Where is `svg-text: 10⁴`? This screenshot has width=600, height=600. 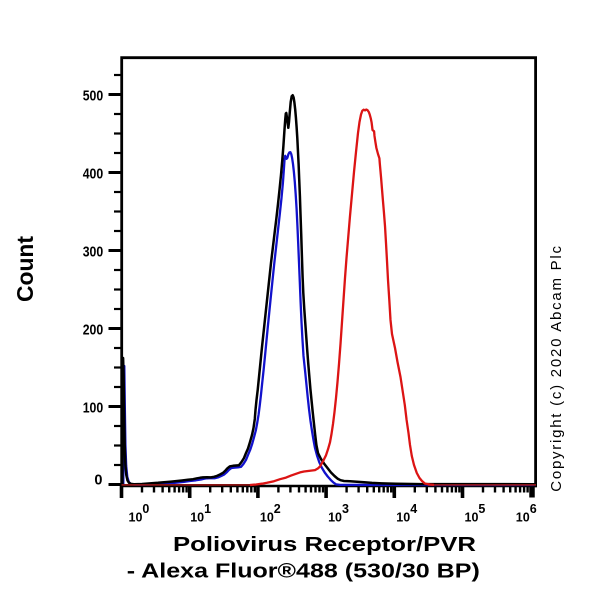
svg-text: 10⁴ is located at coordinates (406, 513).